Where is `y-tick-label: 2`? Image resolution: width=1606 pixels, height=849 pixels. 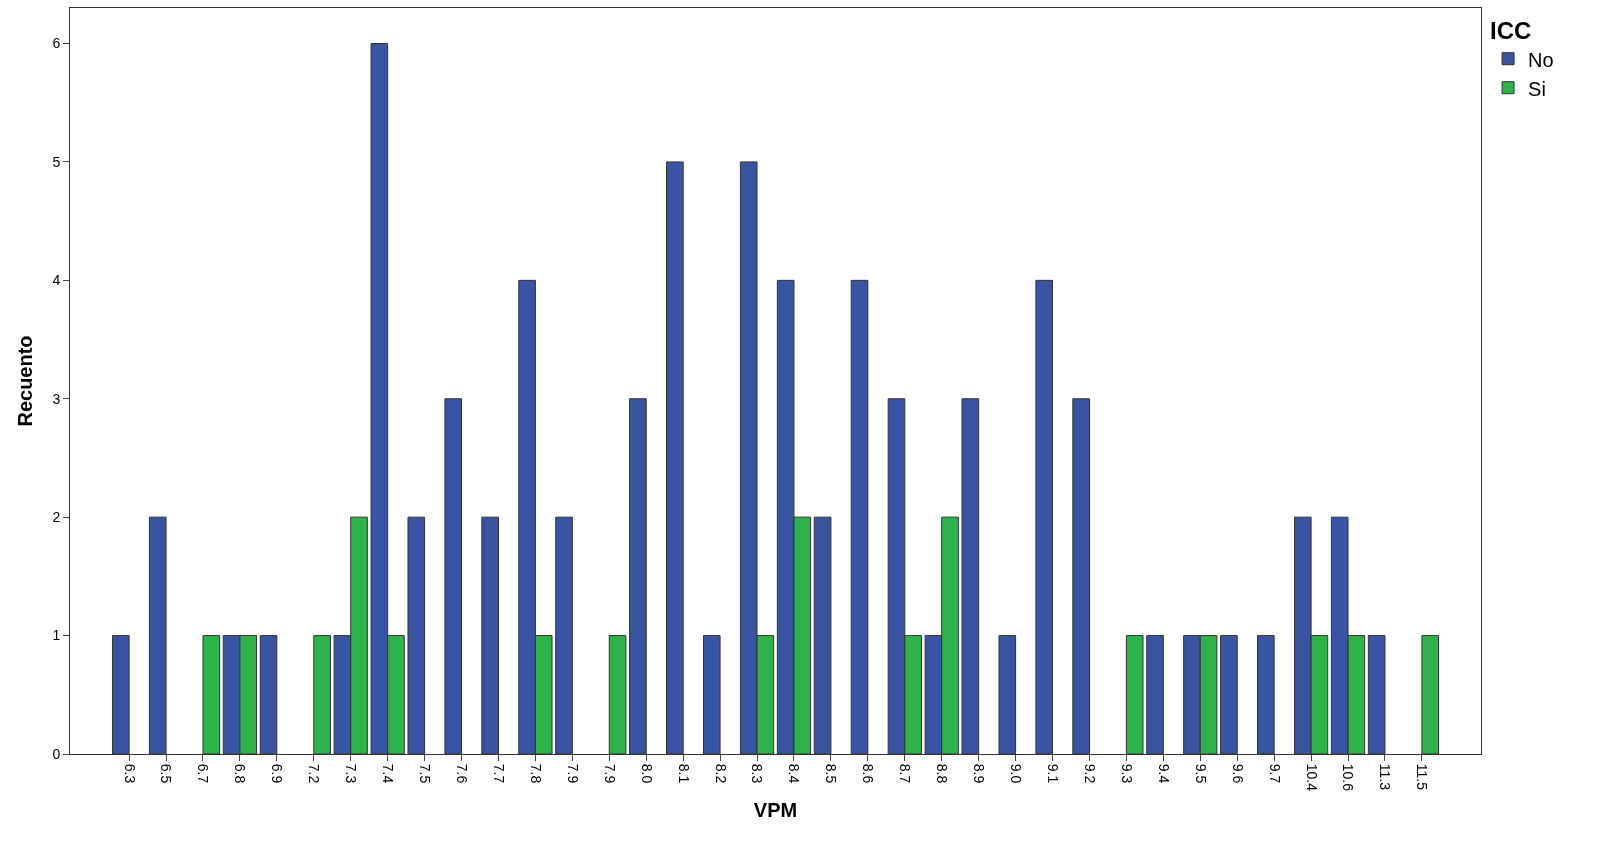 y-tick-label: 2 is located at coordinates (56, 517).